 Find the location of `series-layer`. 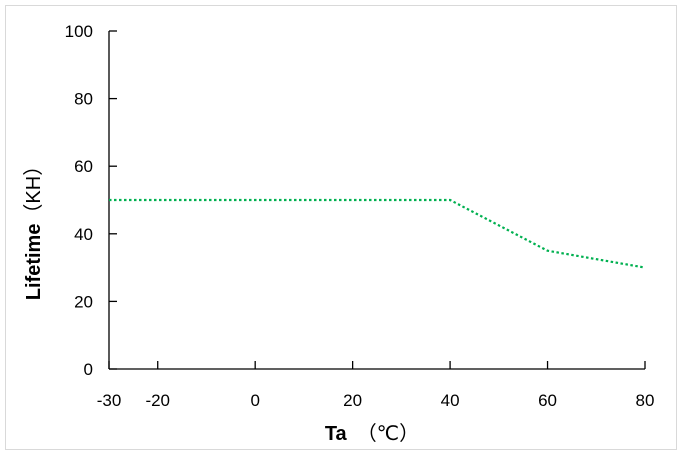

series-layer is located at coordinates (377, 233).